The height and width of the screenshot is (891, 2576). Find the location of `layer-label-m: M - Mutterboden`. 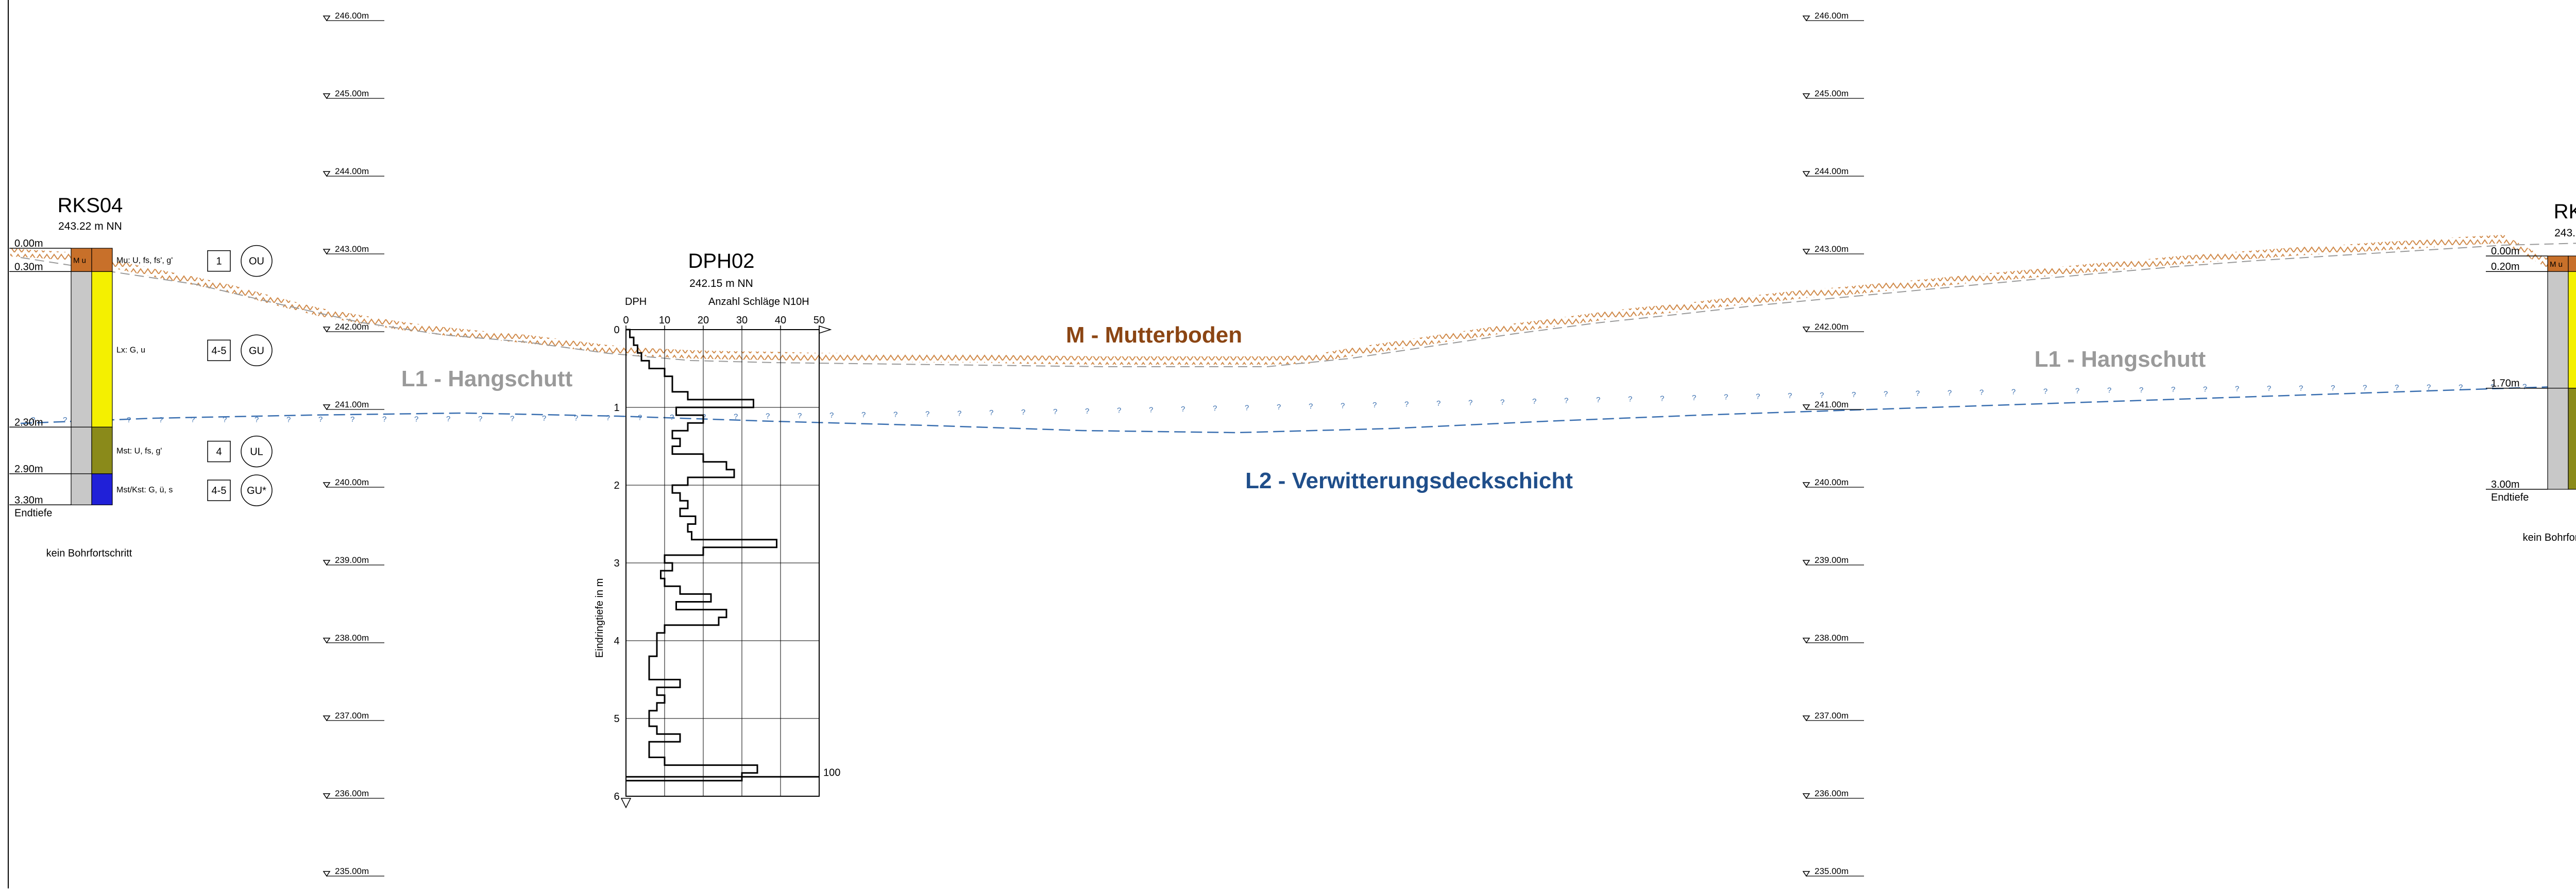

layer-label-m: M - Mutterboden is located at coordinates (1154, 335).